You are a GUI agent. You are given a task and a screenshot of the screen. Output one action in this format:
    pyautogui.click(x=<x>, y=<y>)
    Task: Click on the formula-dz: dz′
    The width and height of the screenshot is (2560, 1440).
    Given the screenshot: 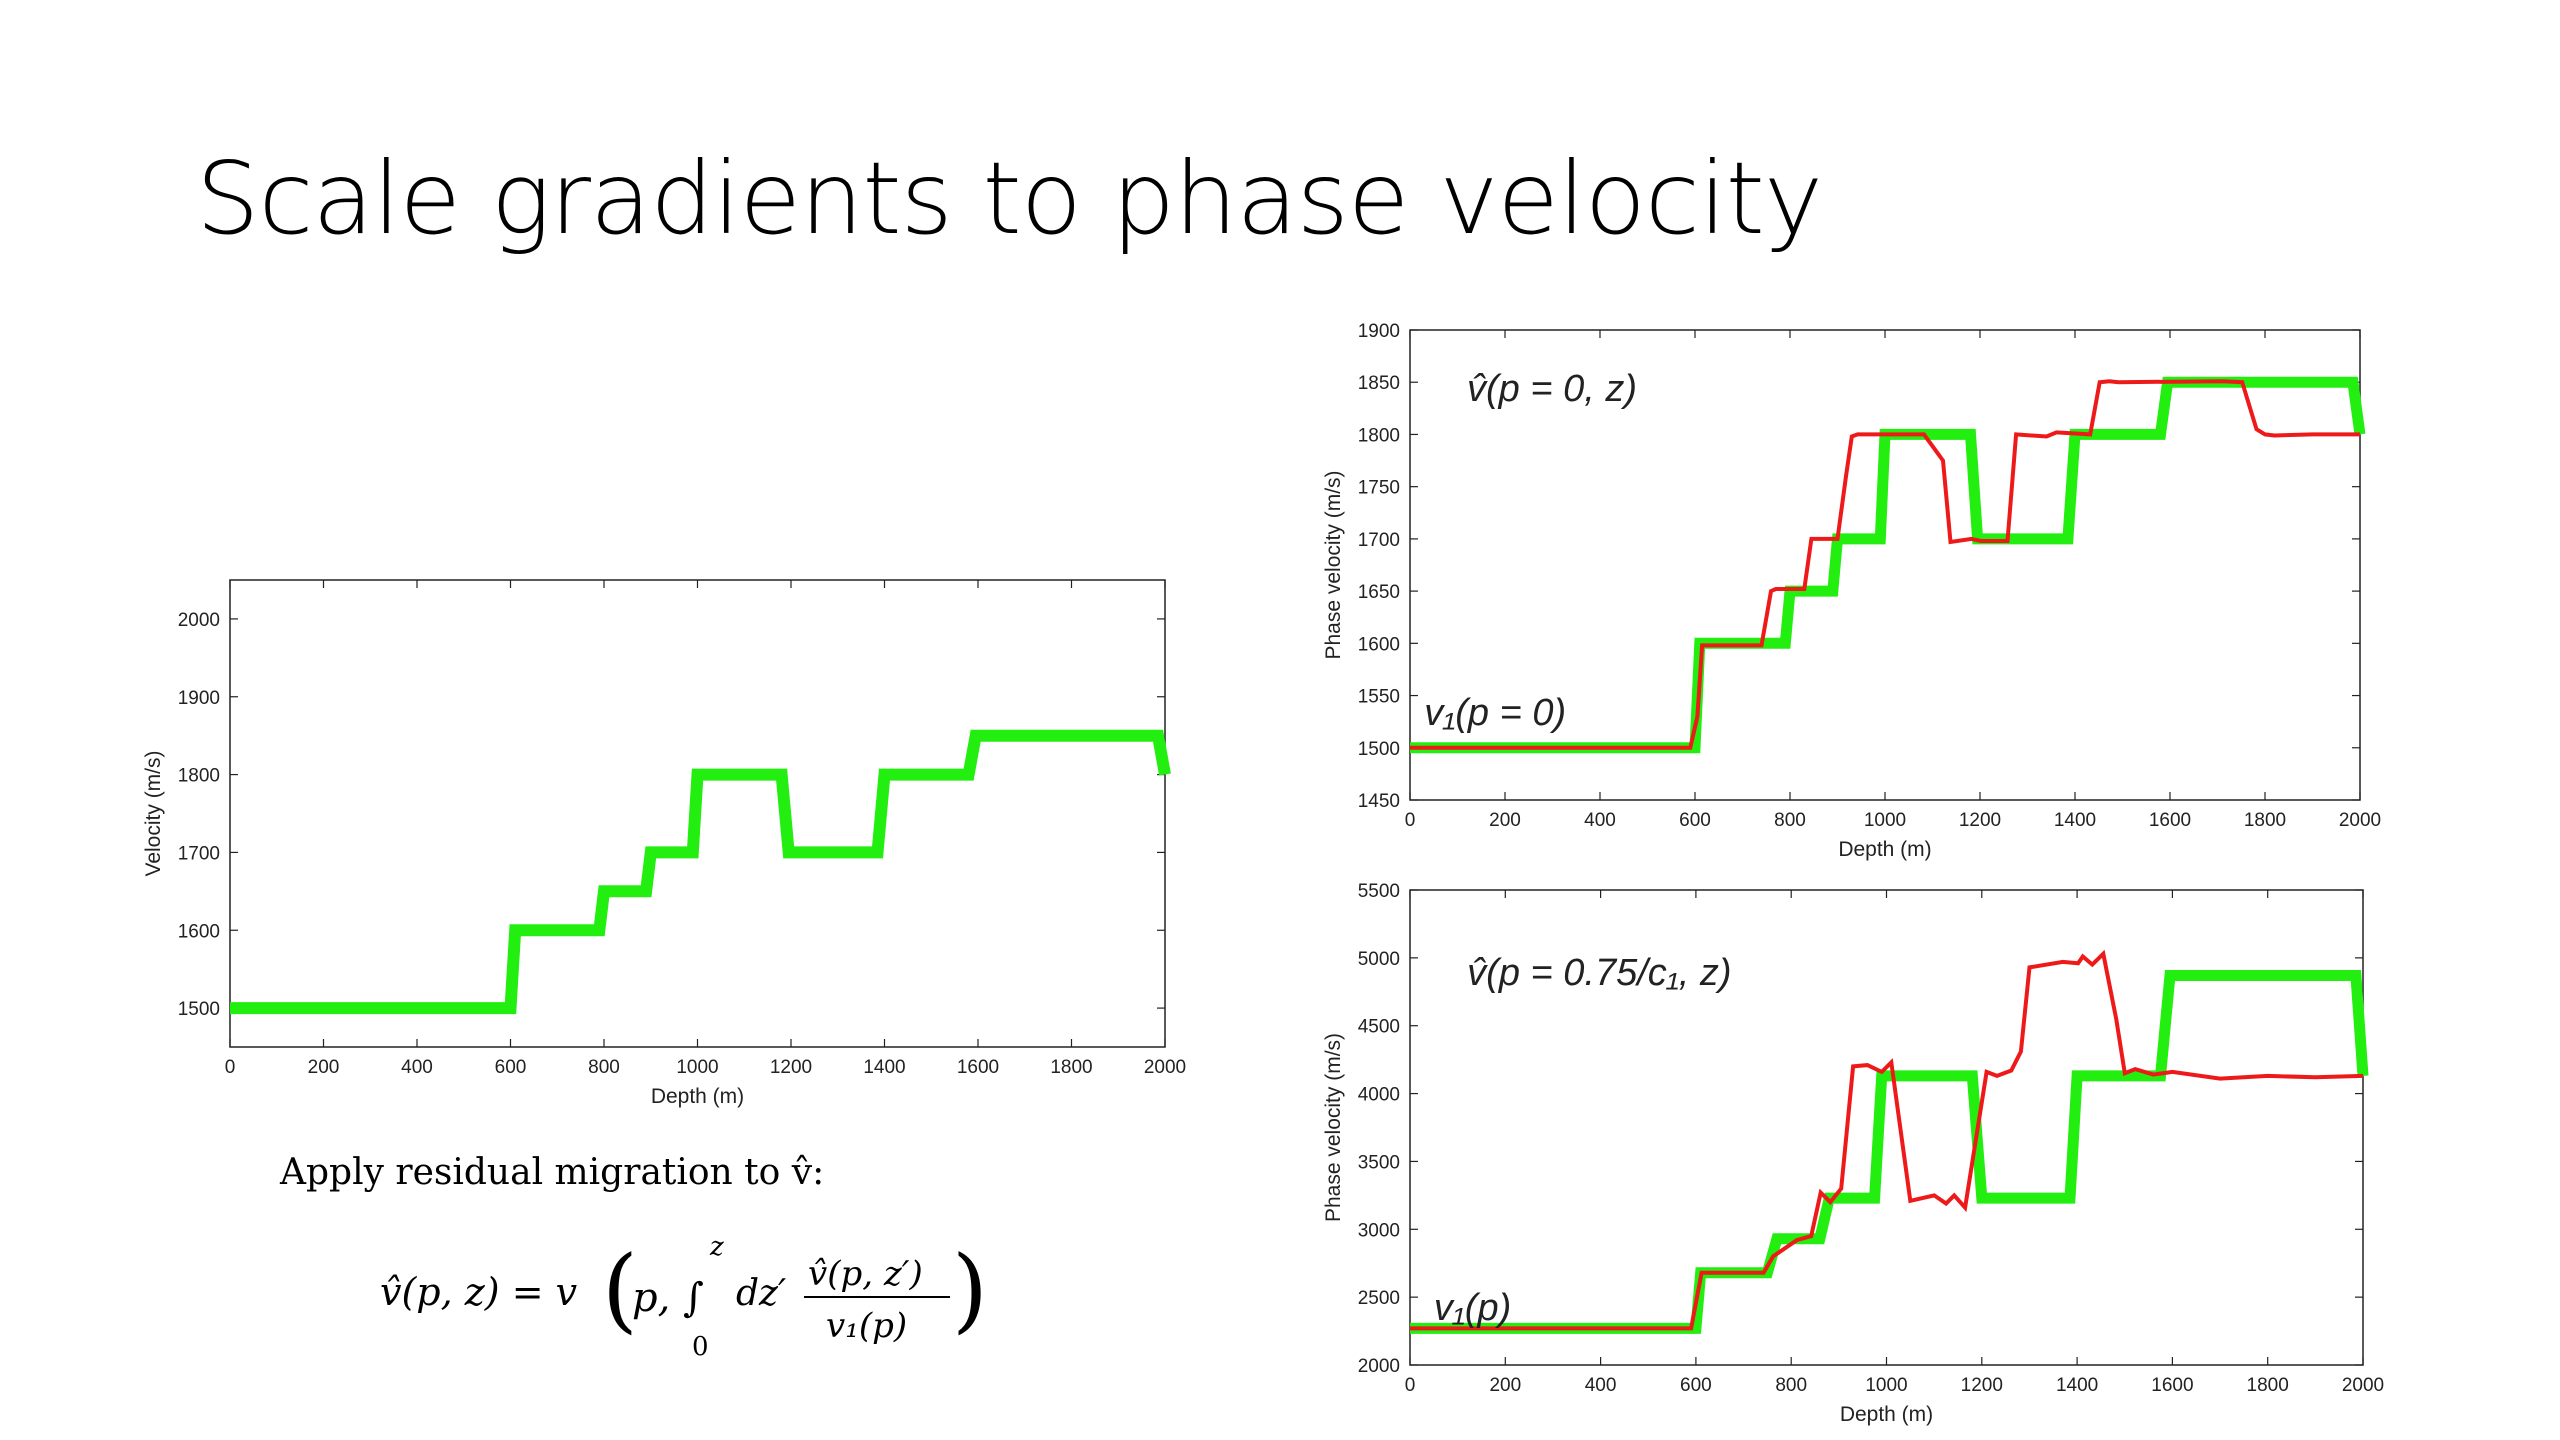 What is the action you would take?
    pyautogui.click(x=761, y=1293)
    